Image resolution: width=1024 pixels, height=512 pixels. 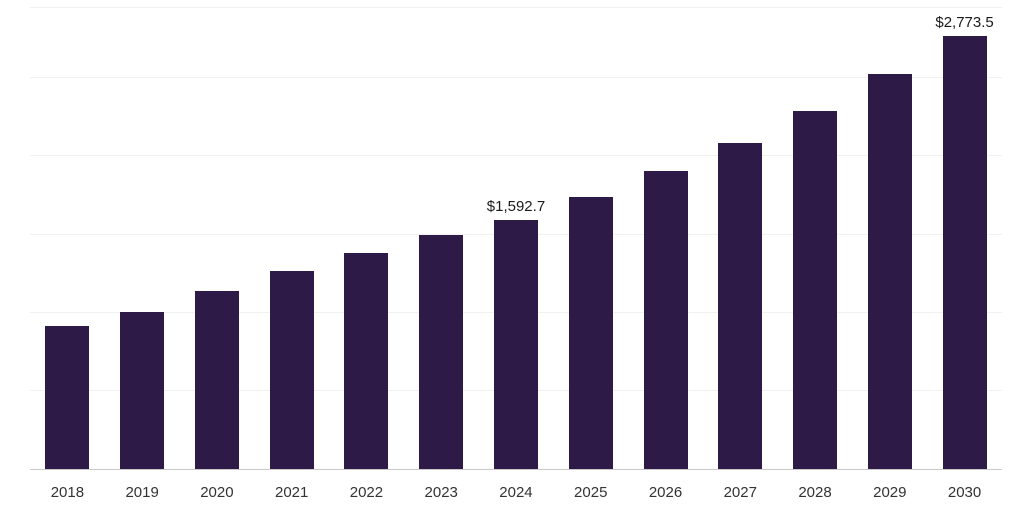 I want to click on bar-slot-2026, so click(x=665, y=238).